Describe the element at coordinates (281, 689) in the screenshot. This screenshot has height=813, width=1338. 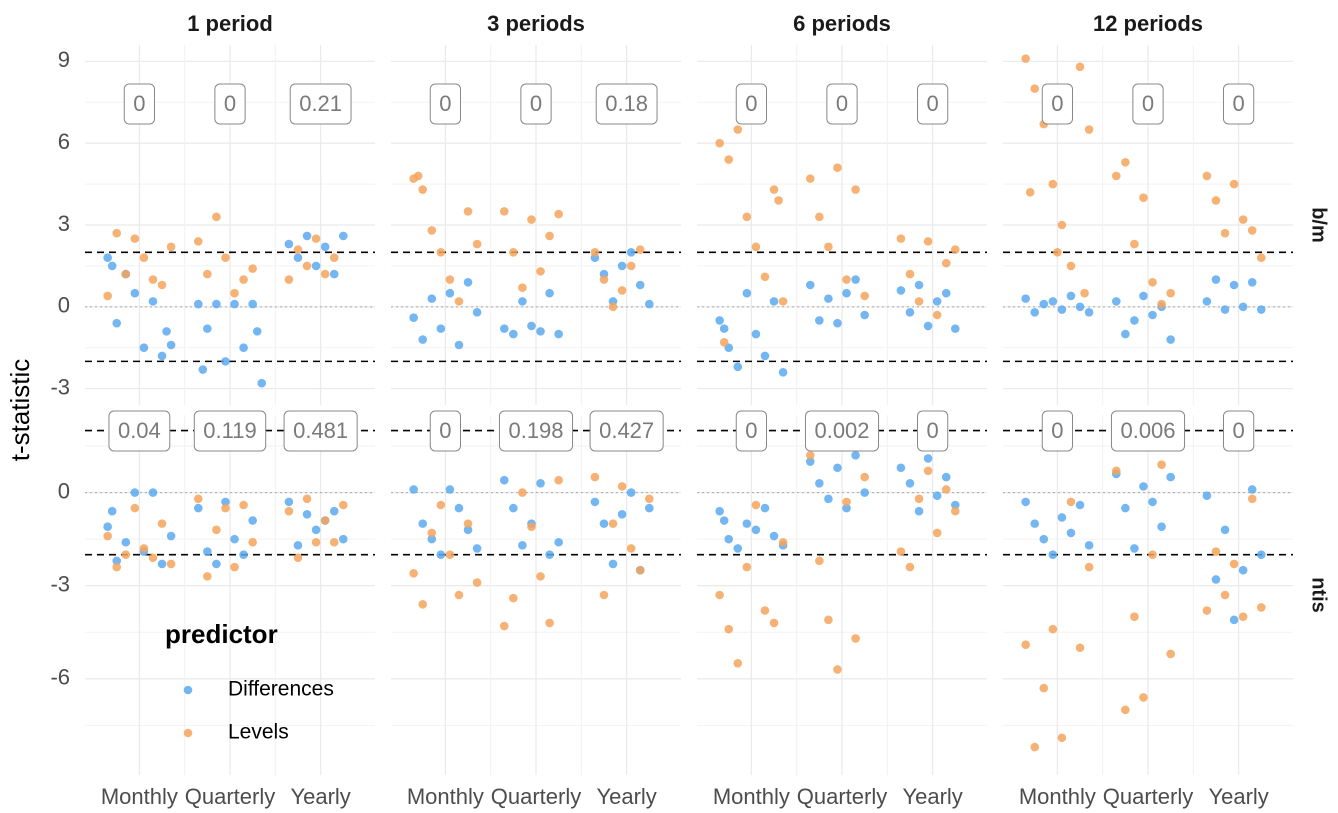
I see `legend-label: Differences` at that location.